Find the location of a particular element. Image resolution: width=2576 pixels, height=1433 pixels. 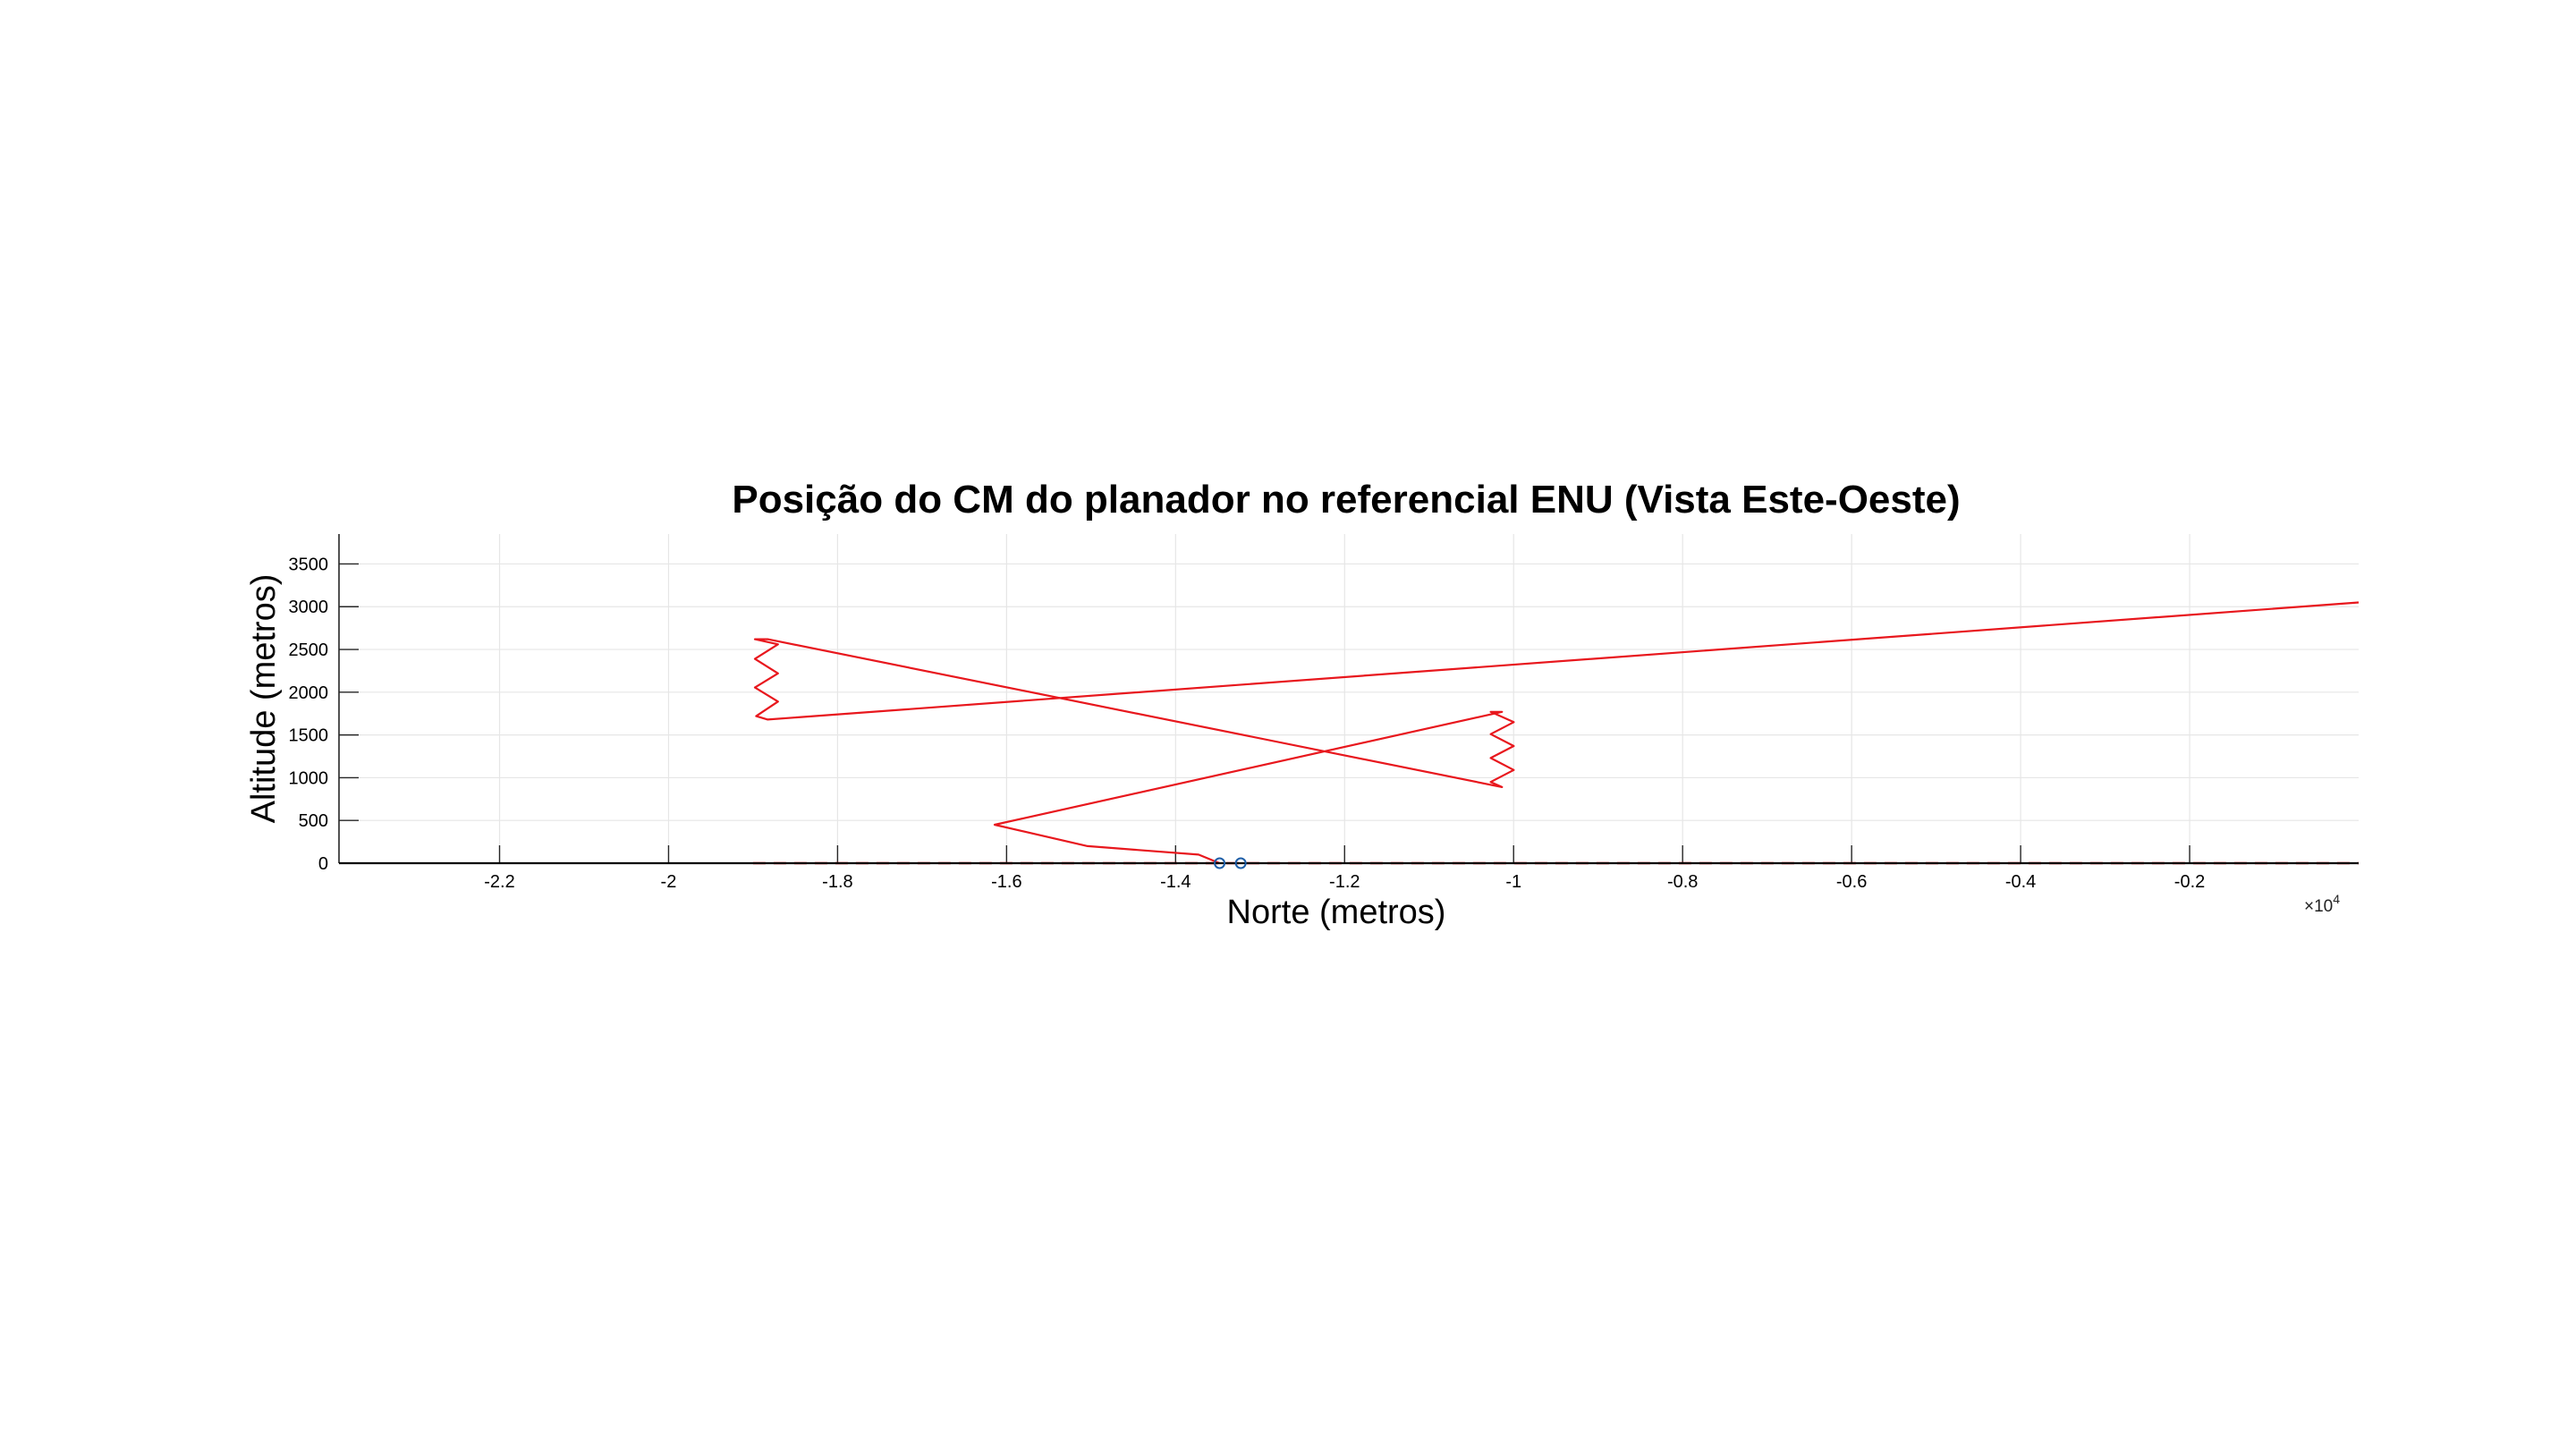

x-tick-label: -1 is located at coordinates (1513, 882).